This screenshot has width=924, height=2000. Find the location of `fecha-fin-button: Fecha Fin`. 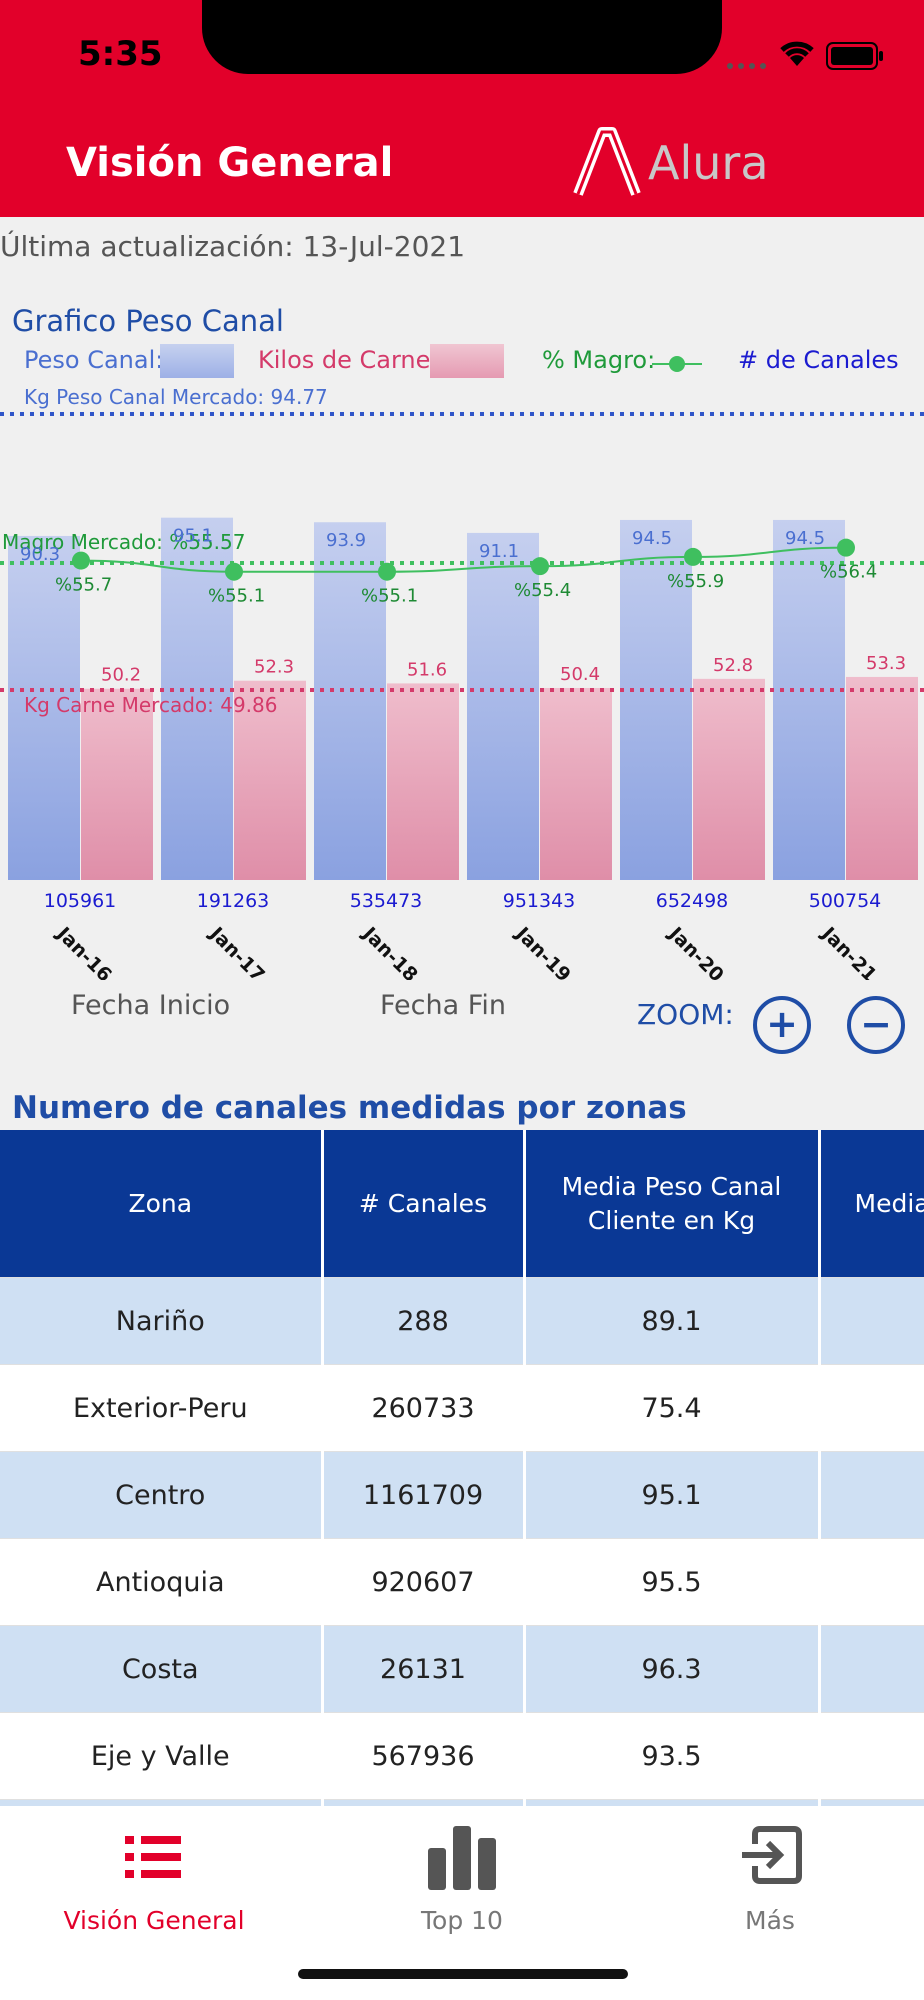

fecha-fin-button: Fecha Fin is located at coordinates (443, 1005).